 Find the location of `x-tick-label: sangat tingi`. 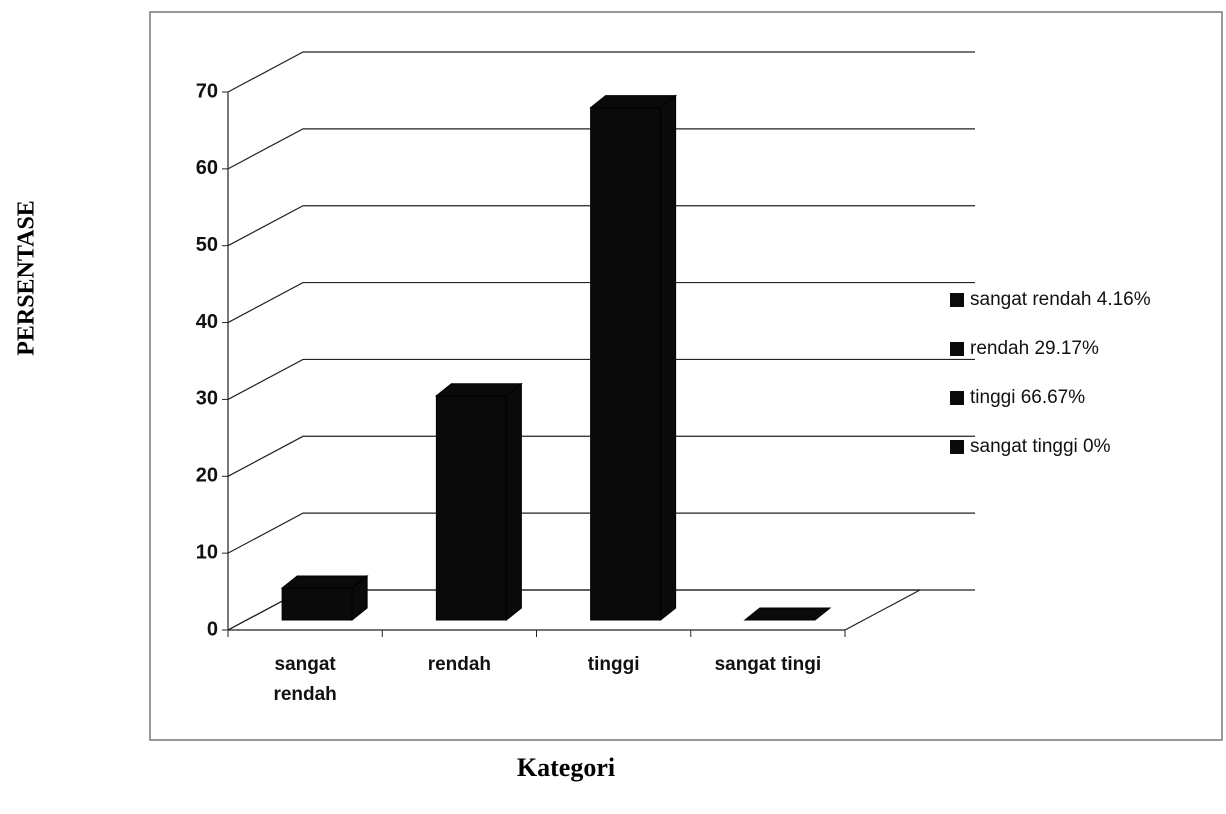

x-tick-label: sangat tingi is located at coordinates (768, 664).